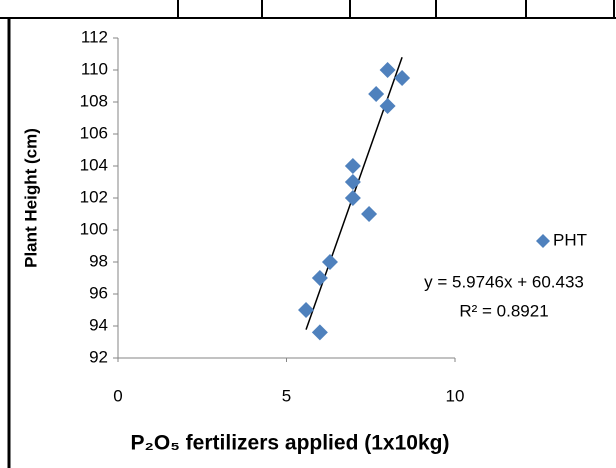  I want to click on y-tick-label: 102, so click(94, 196).